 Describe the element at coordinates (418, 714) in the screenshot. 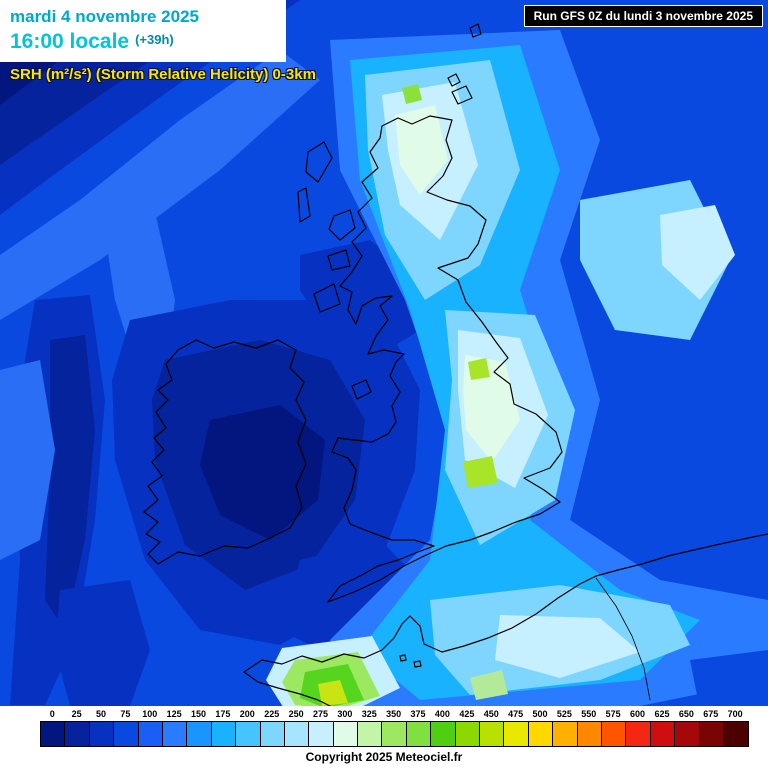

I see `colorbar-tick: 375` at that location.